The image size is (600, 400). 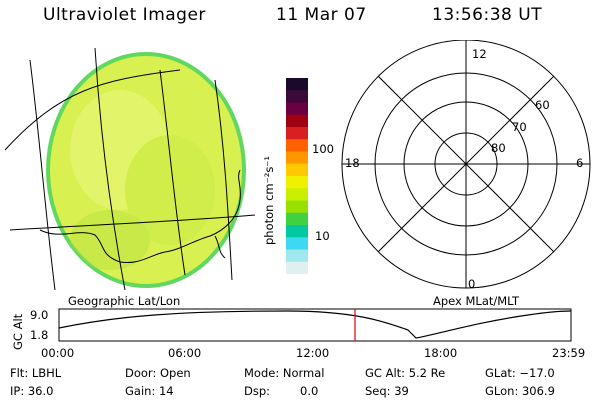 What do you see at coordinates (542, 105) in the screenshot?
I see `mlat-label-60: 60` at bounding box center [542, 105].